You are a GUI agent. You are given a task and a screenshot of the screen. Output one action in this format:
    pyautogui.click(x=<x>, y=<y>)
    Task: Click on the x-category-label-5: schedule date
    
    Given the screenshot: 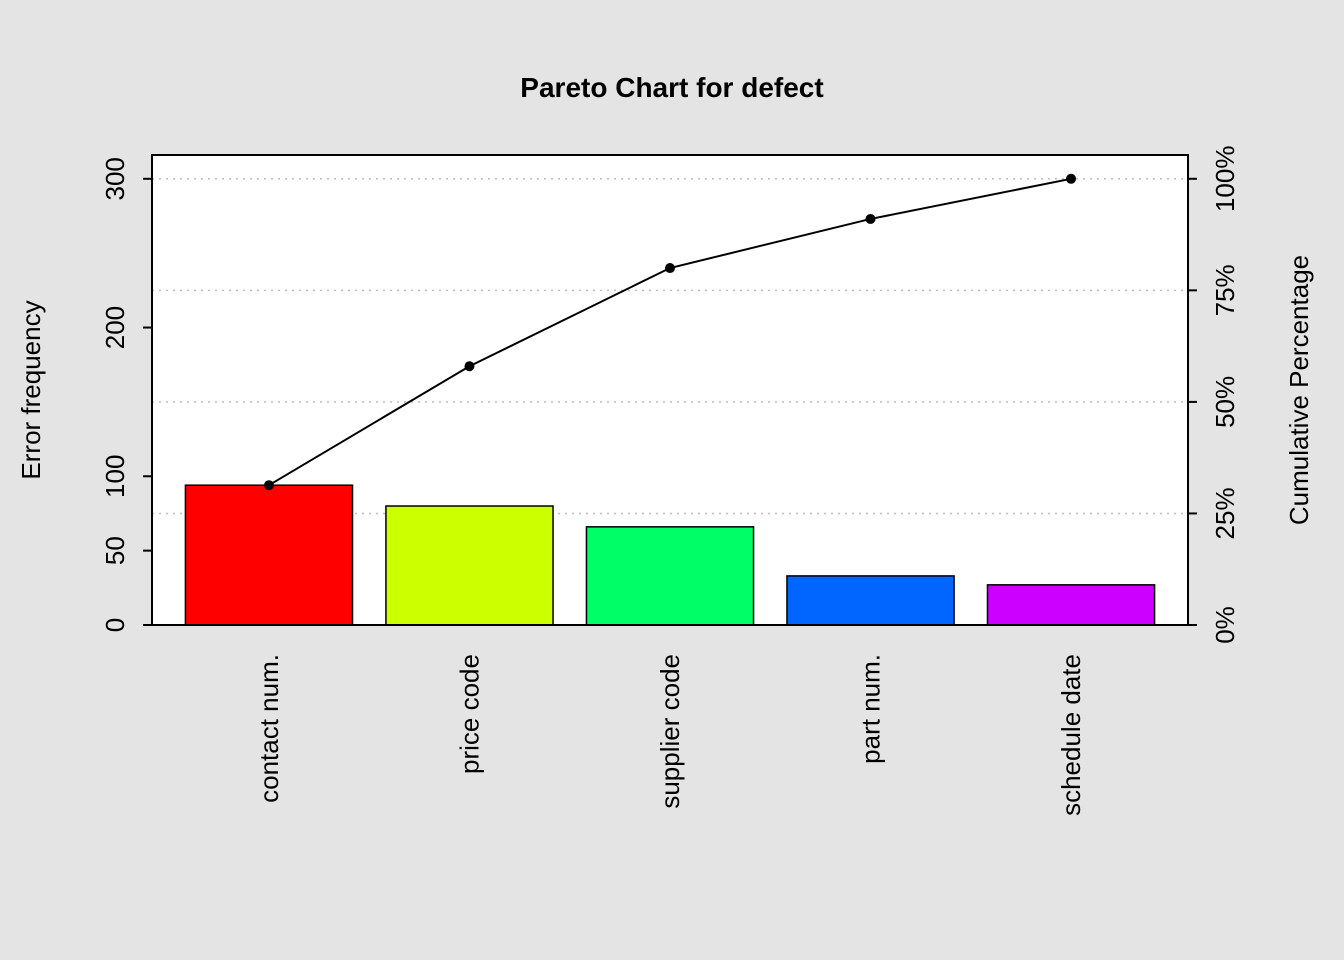 What is the action you would take?
    pyautogui.click(x=1071, y=735)
    